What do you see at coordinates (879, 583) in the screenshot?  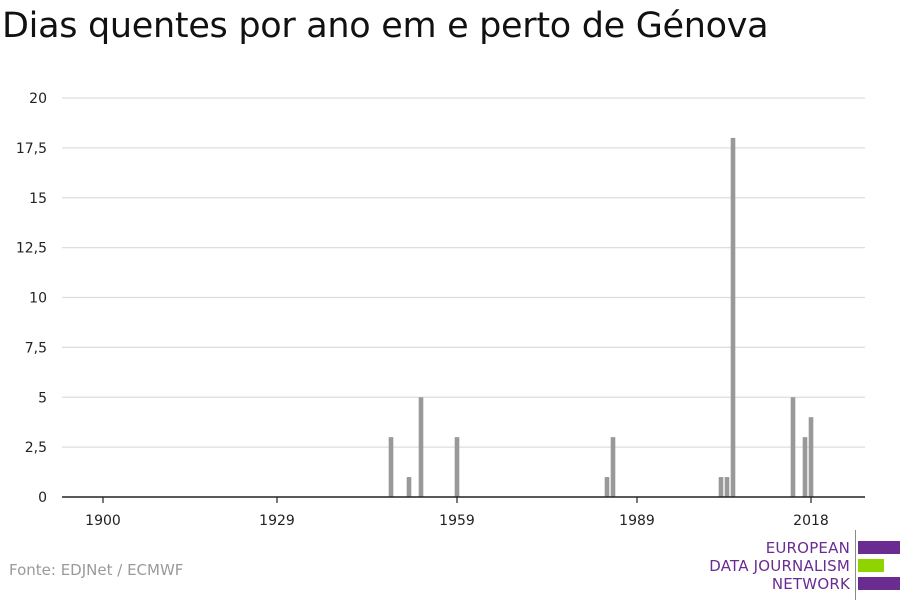 I see `logo-bar-bottom` at bounding box center [879, 583].